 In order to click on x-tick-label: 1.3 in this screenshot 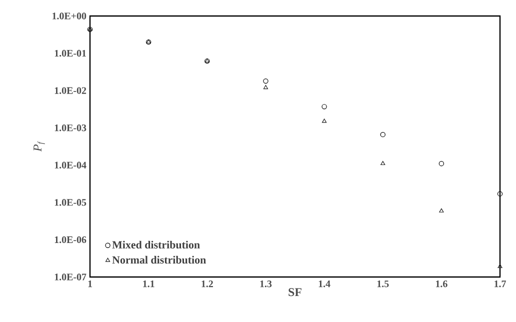, I will do `click(266, 284)`.